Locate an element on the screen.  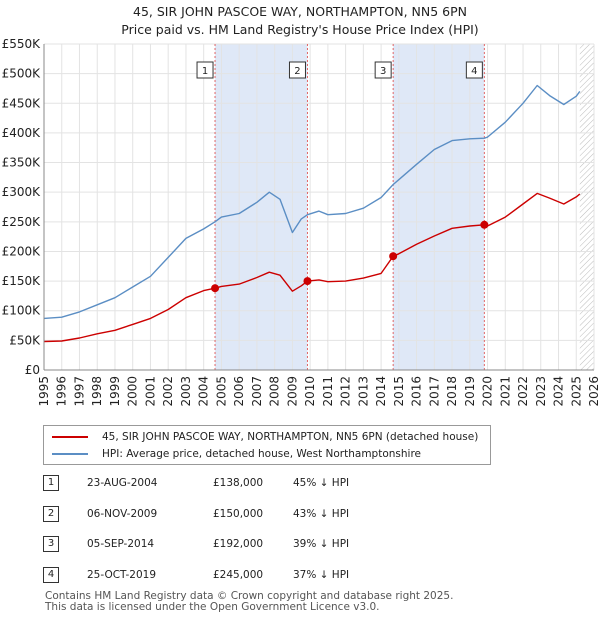
x-tick-label: 1997 is located at coordinates (79, 391).